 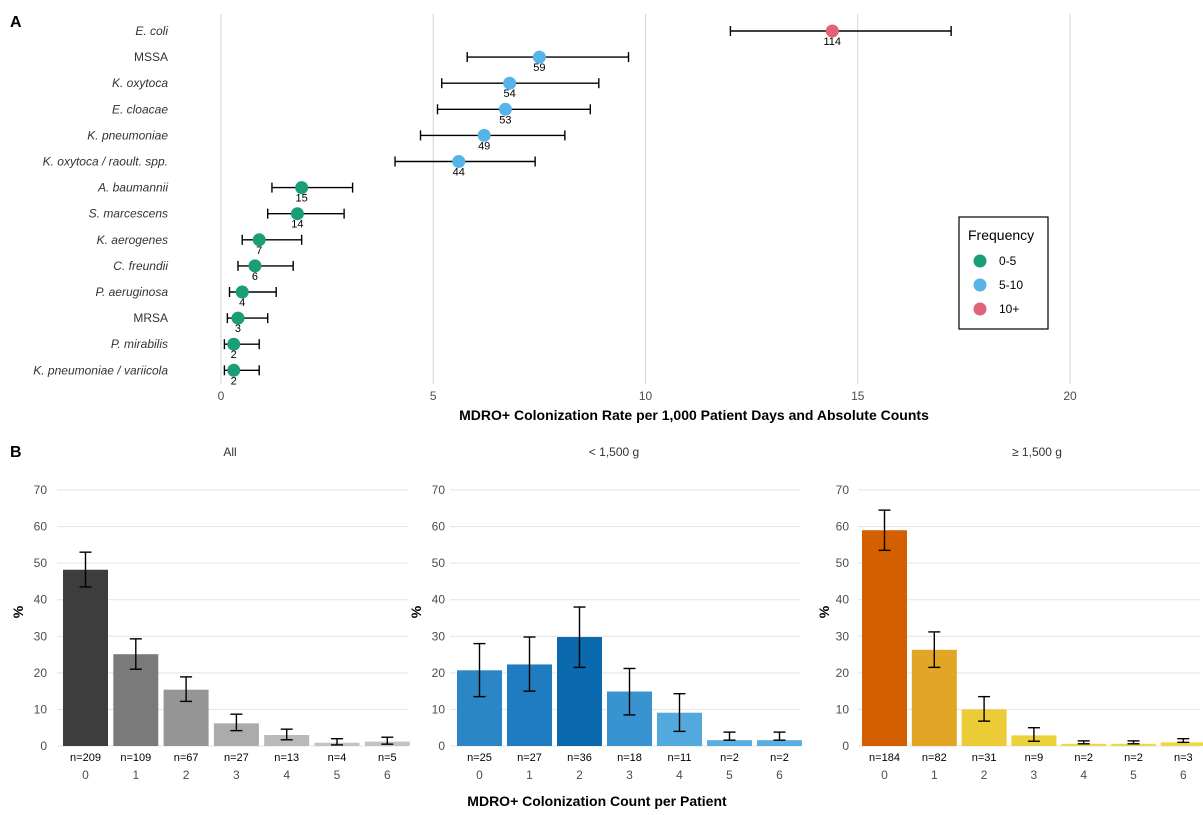 What do you see at coordinates (286, 758) in the screenshot?
I see `n-label: n=13` at bounding box center [286, 758].